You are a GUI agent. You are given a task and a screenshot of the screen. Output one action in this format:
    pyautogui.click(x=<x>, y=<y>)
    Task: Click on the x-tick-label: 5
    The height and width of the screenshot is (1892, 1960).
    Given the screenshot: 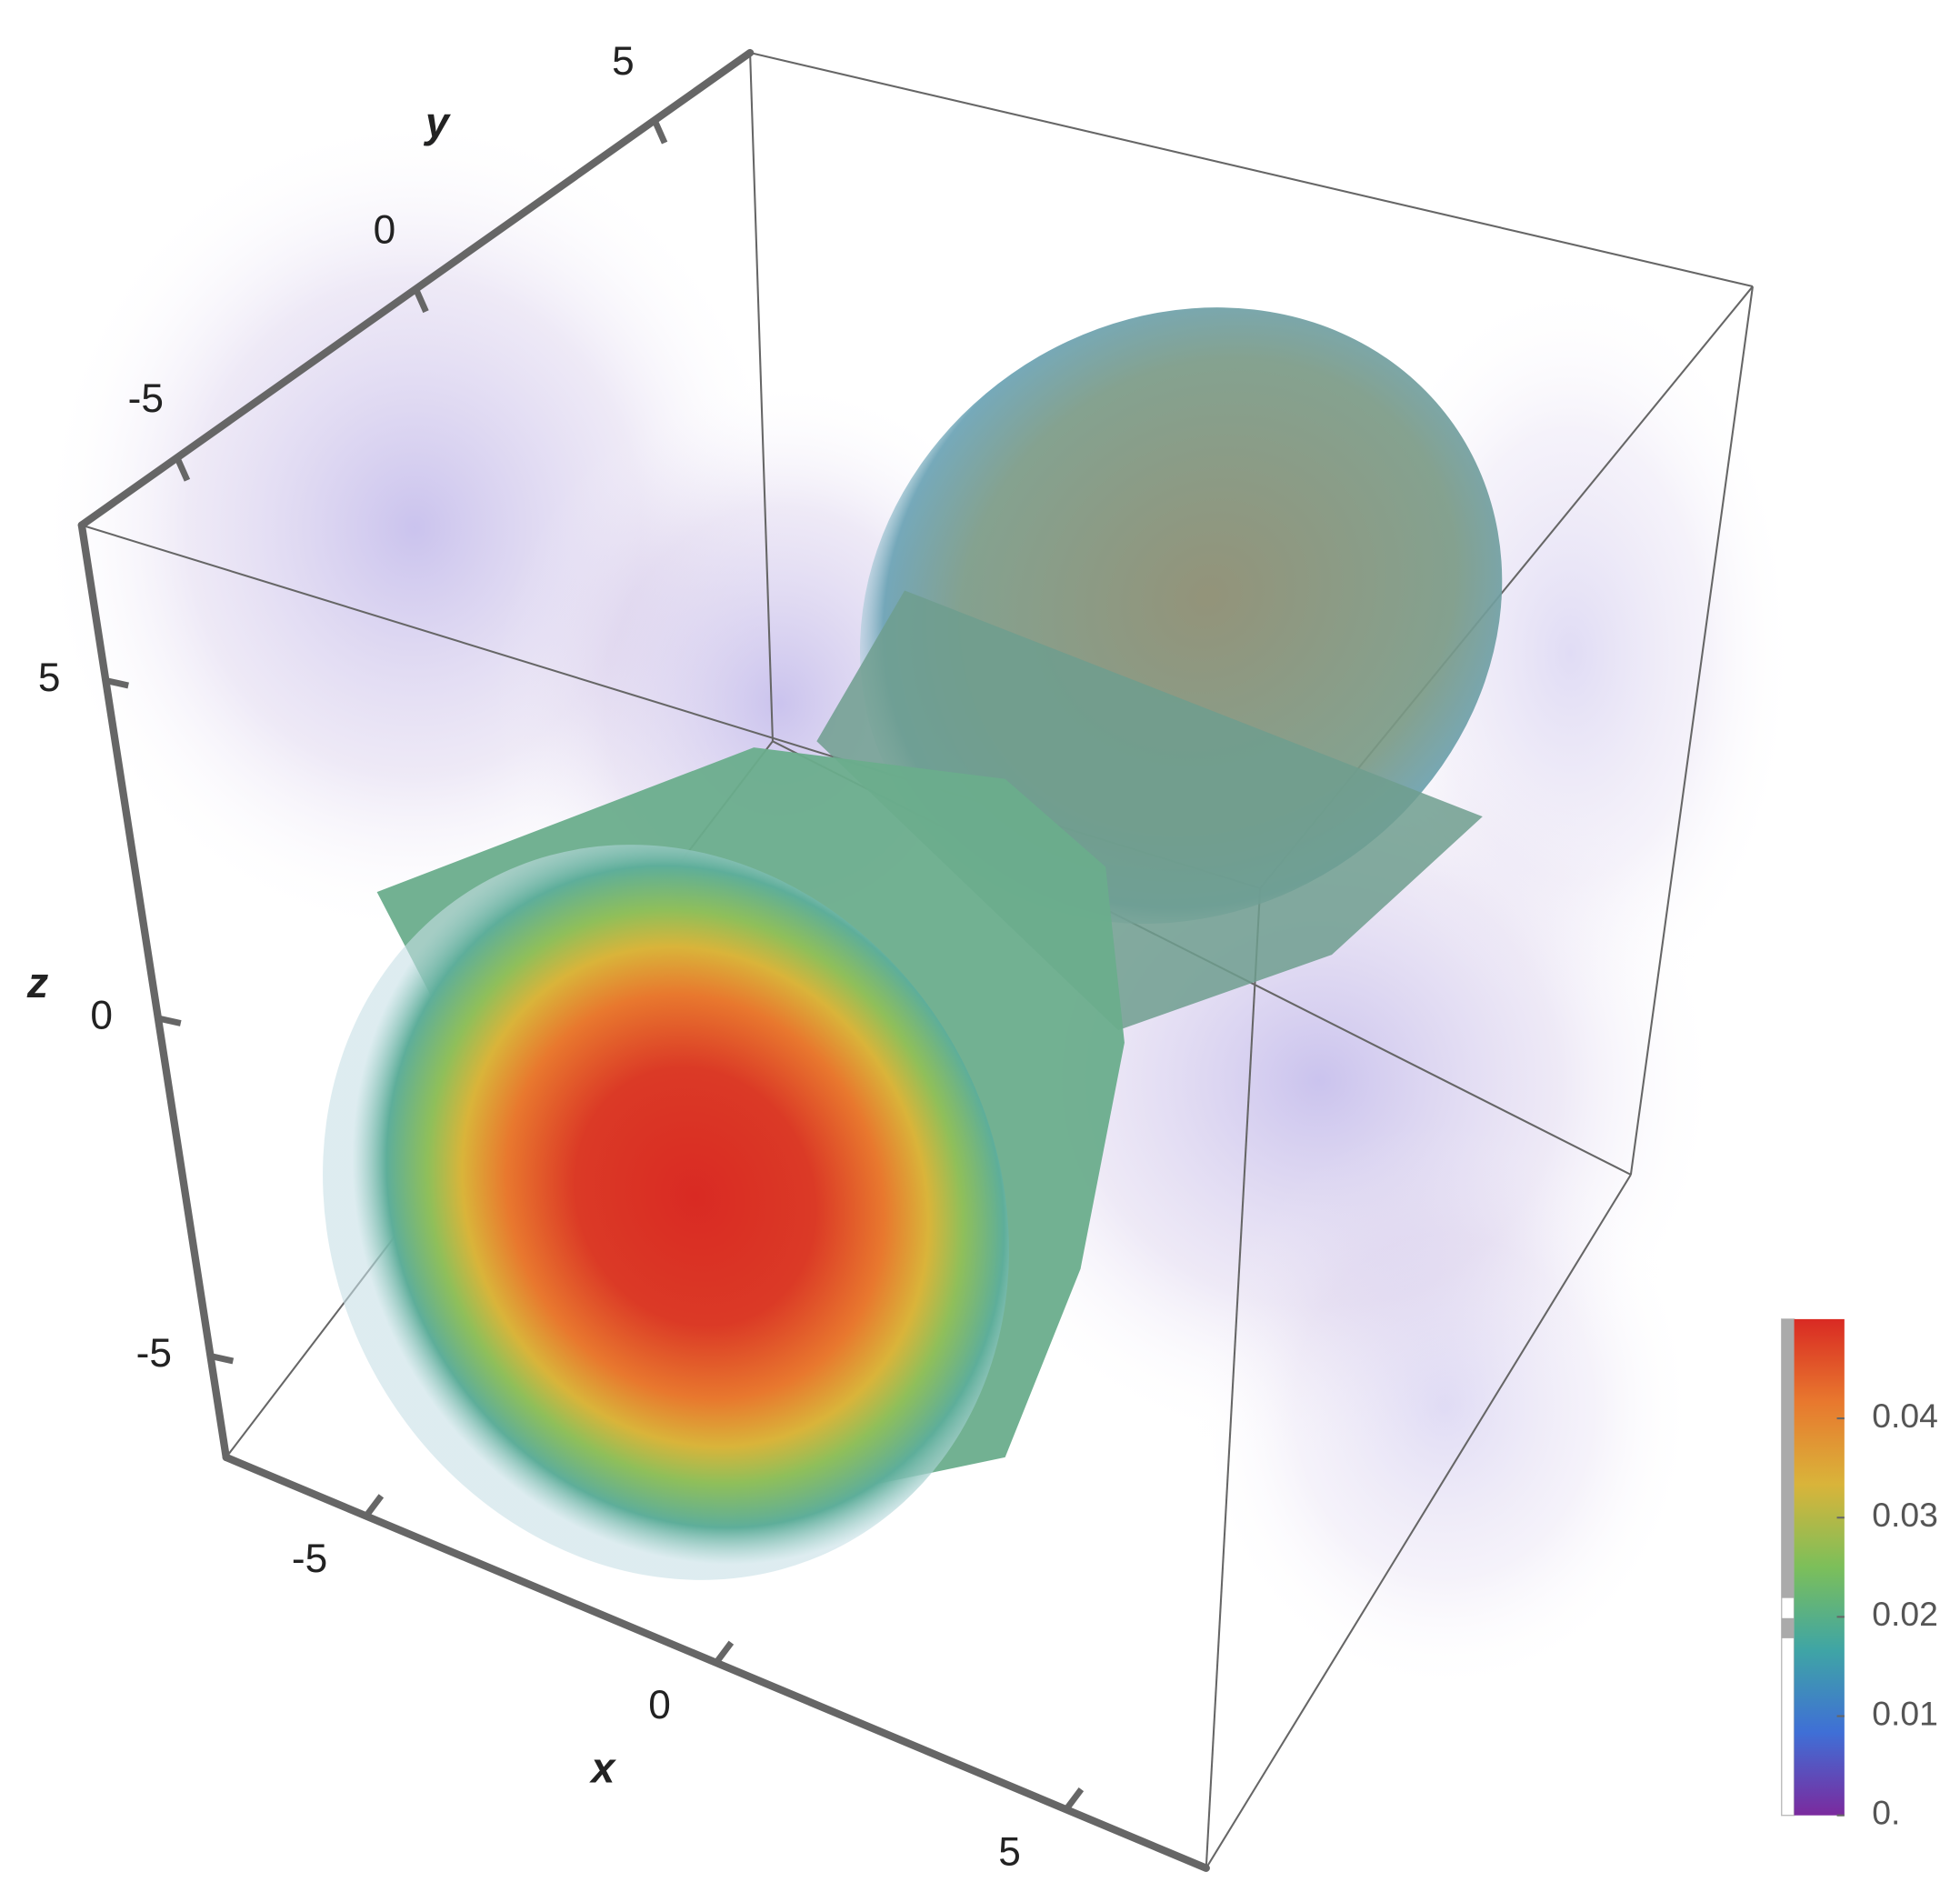 What is the action you would take?
    pyautogui.click(x=1009, y=1853)
    